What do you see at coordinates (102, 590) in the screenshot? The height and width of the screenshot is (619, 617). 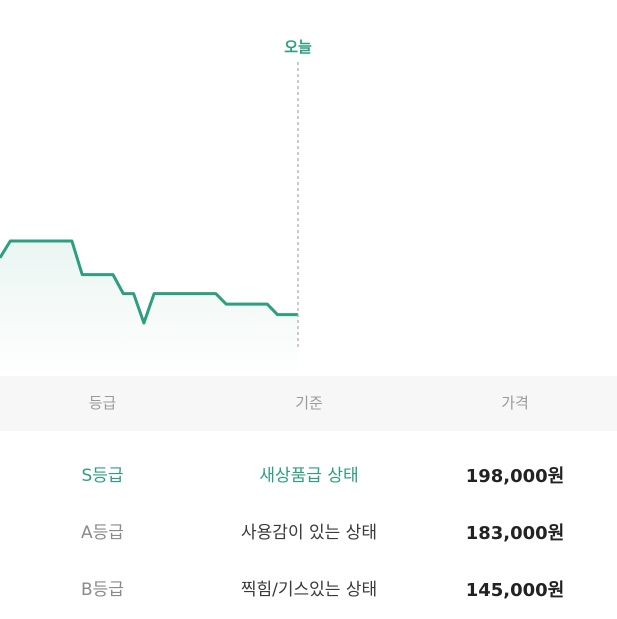 I see `grade-label: B등급` at bounding box center [102, 590].